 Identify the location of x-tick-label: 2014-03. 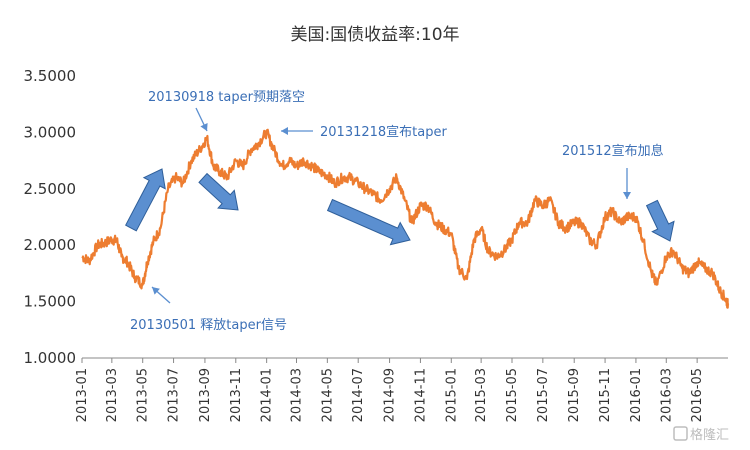
(296, 395).